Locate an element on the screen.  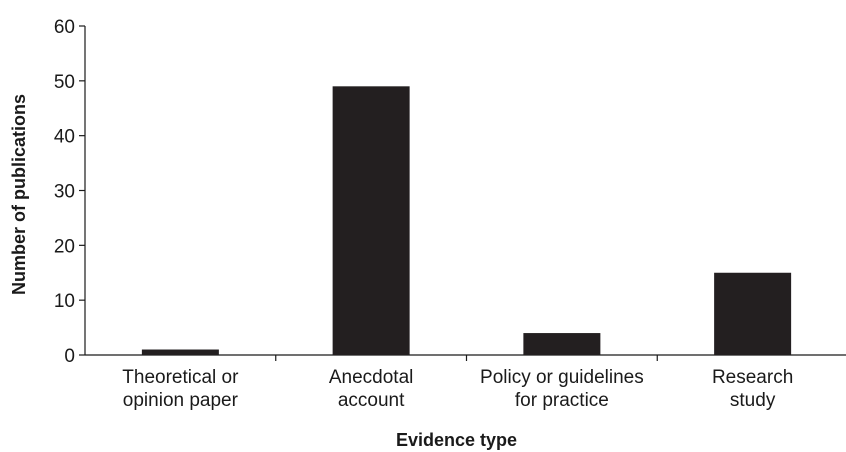
y-tick-label: 20 is located at coordinates (64, 246).